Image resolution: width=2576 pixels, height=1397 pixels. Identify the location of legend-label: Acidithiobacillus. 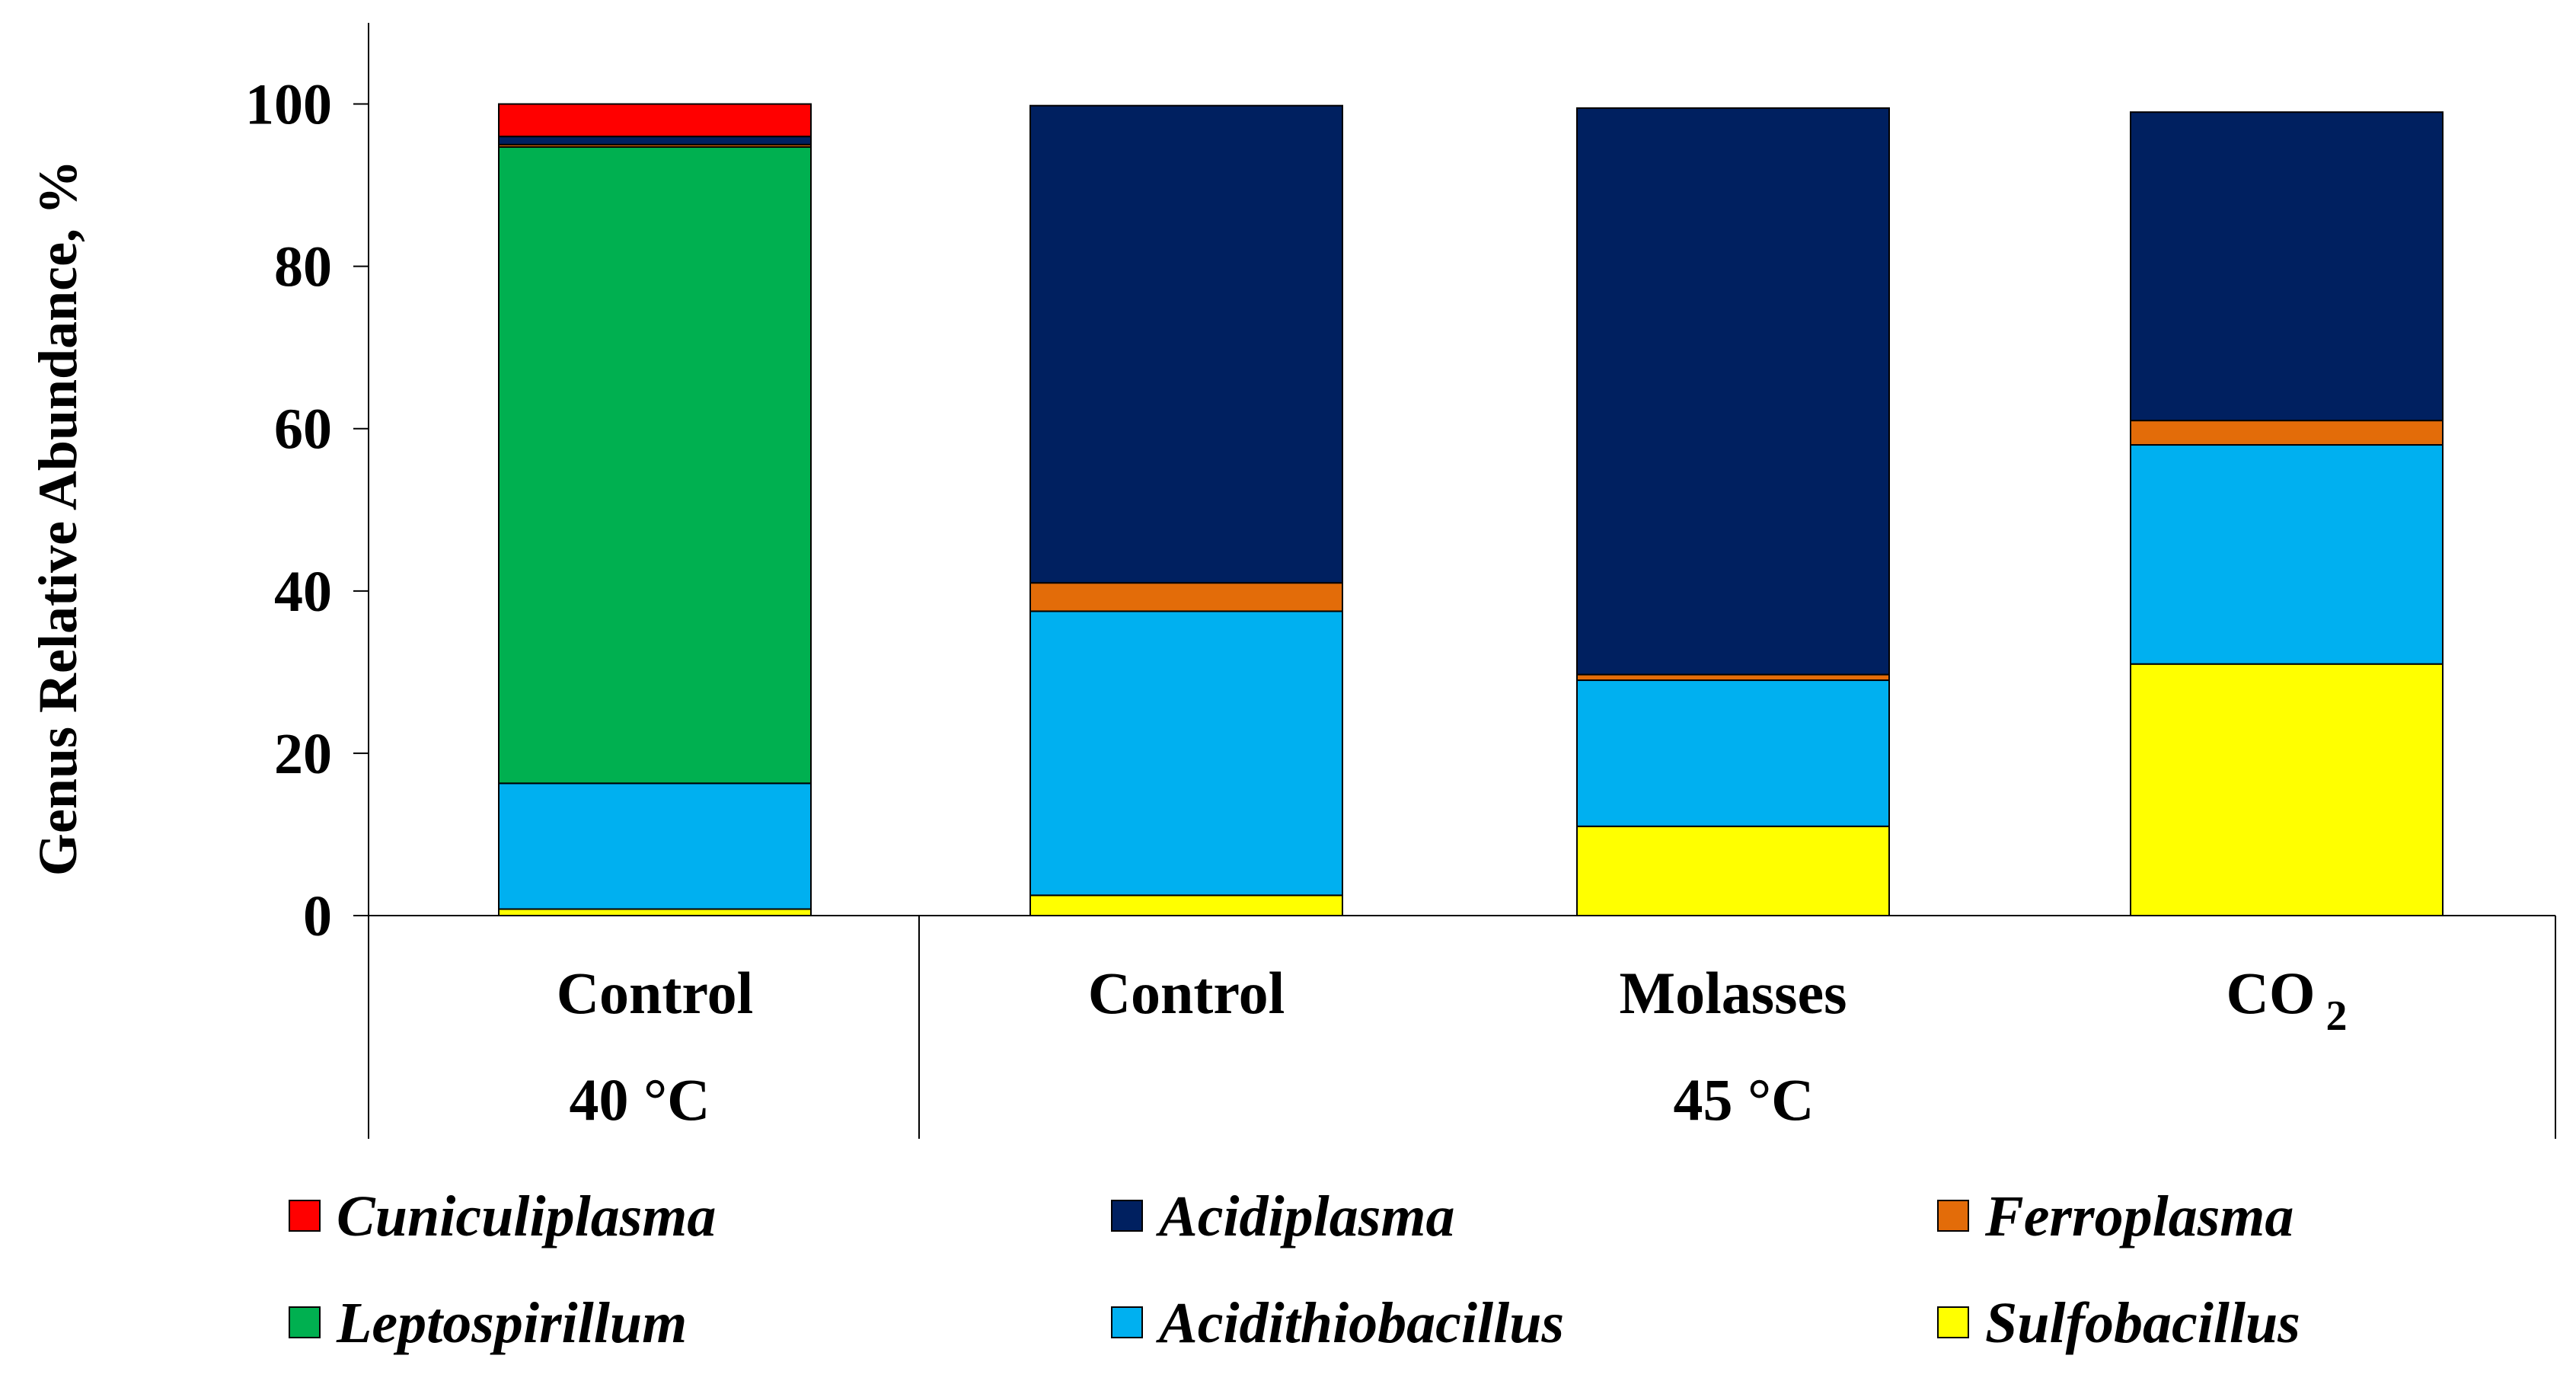
(1360, 1323).